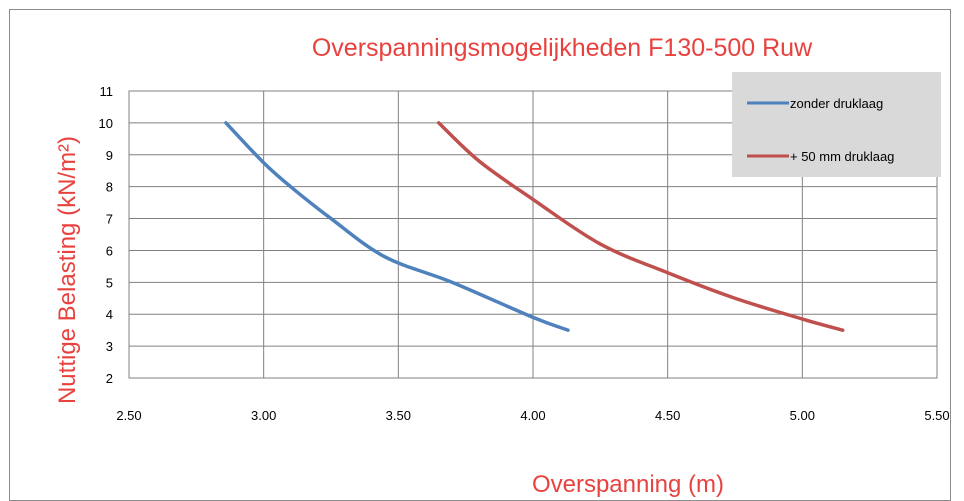 The image size is (964, 501). What do you see at coordinates (67, 270) in the screenshot?
I see `y-axis-title: Nuttige Belasting (kN/m²)` at bounding box center [67, 270].